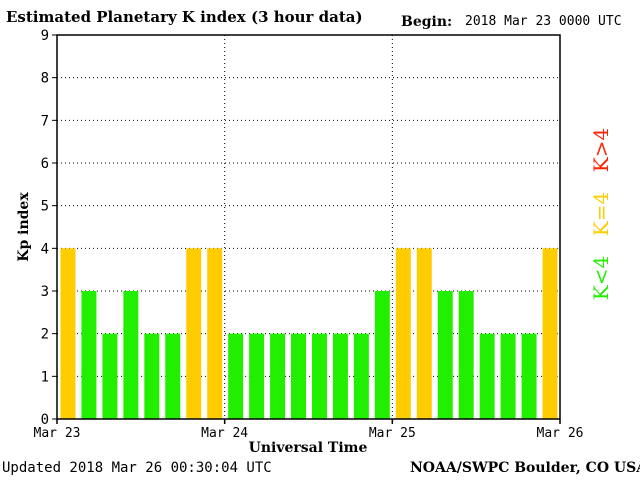 The height and width of the screenshot is (480, 640). What do you see at coordinates (45, 164) in the screenshot?
I see `y-tick-label: 6` at bounding box center [45, 164].